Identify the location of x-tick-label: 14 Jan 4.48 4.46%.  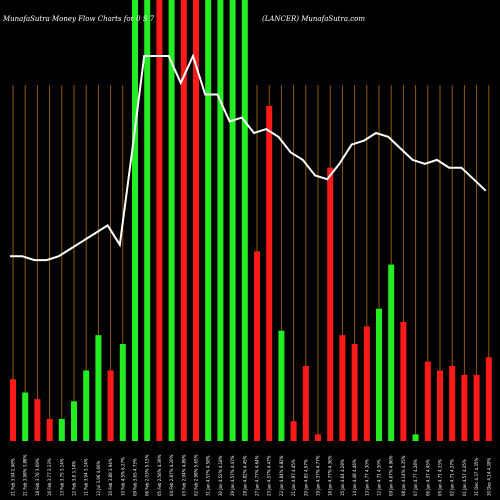
(354, 477).